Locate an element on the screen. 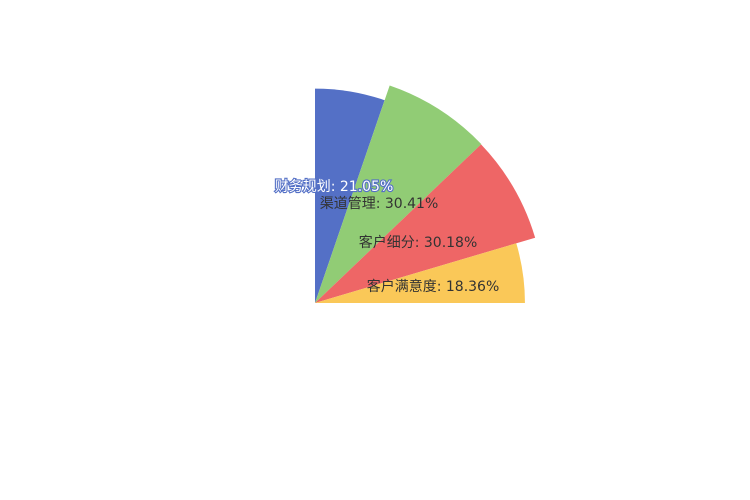  slices-group is located at coordinates (425, 194).